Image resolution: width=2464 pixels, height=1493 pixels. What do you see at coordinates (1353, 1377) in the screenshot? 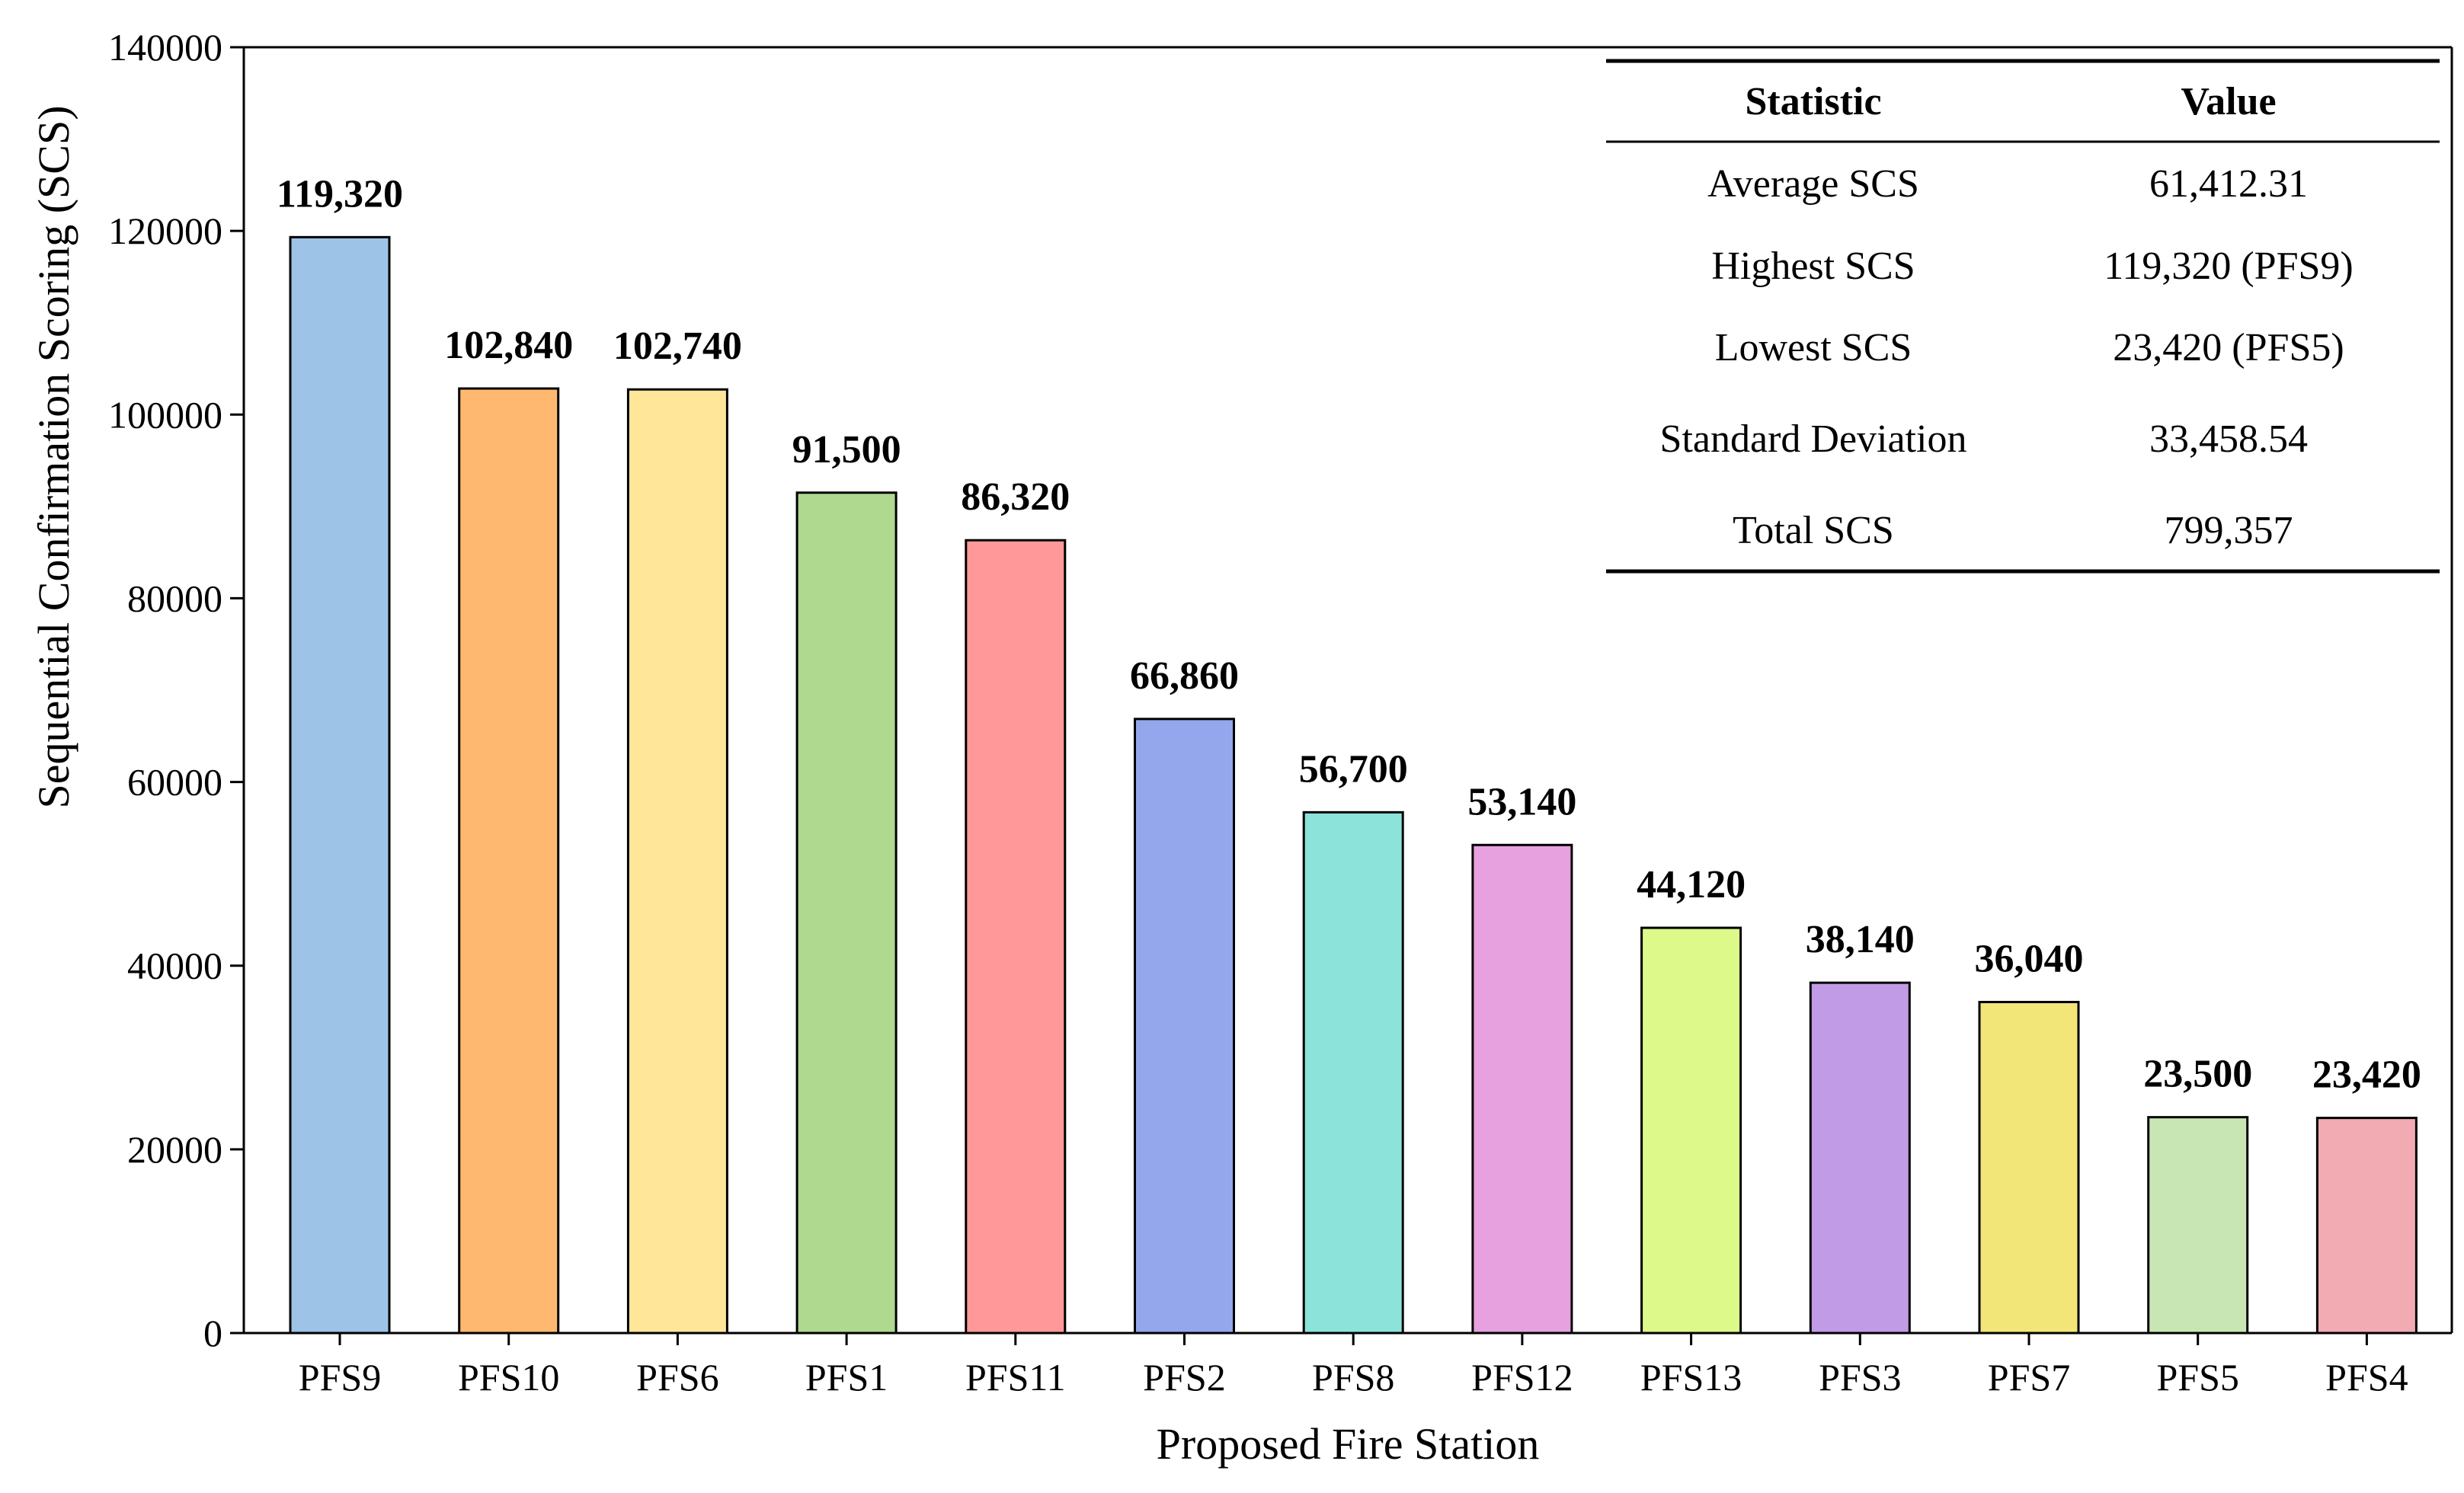
I see `x-tick-label-pfs8: PFS8` at bounding box center [1353, 1377].